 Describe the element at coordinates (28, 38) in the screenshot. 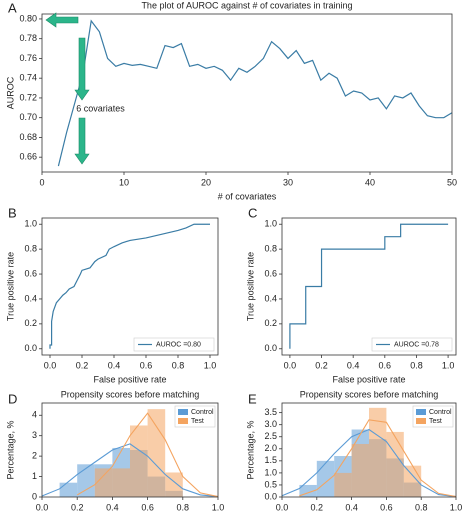

I see `y-tick-label: 0.78` at that location.